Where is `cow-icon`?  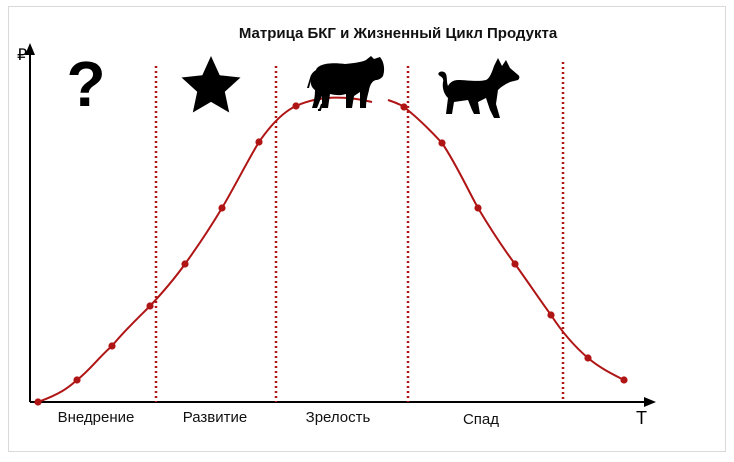
cow-icon is located at coordinates (346, 83).